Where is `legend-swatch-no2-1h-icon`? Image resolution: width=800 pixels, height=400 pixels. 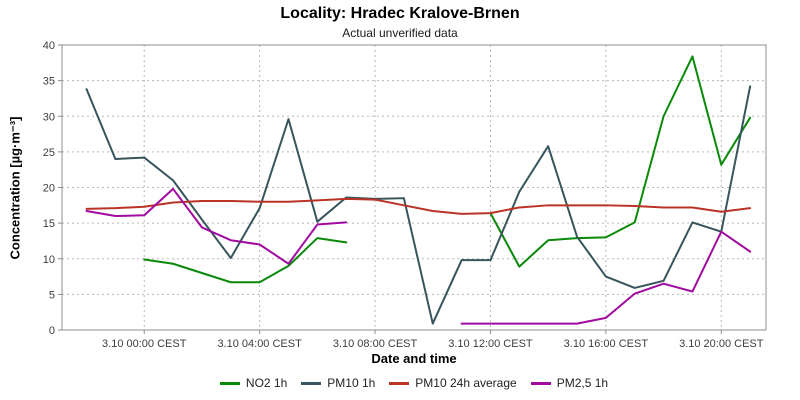 legend-swatch-no2-1h-icon is located at coordinates (229, 383).